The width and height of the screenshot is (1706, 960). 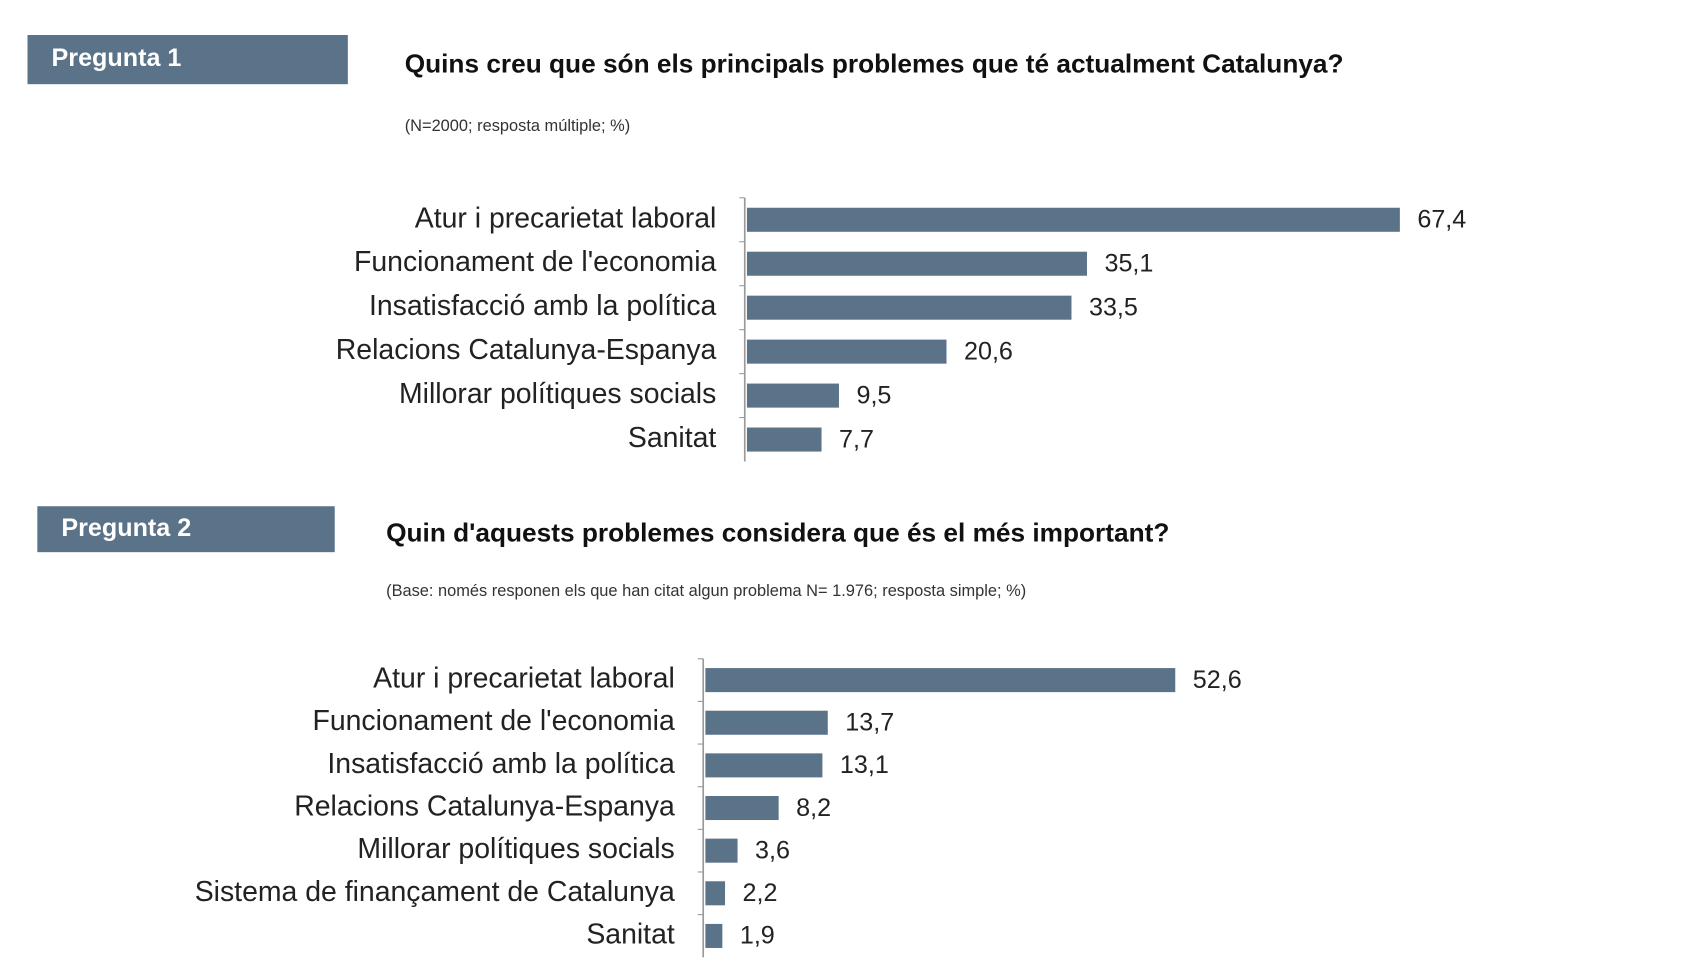 What do you see at coordinates (1113, 307) in the screenshot?
I see `value-label: 33,5` at bounding box center [1113, 307].